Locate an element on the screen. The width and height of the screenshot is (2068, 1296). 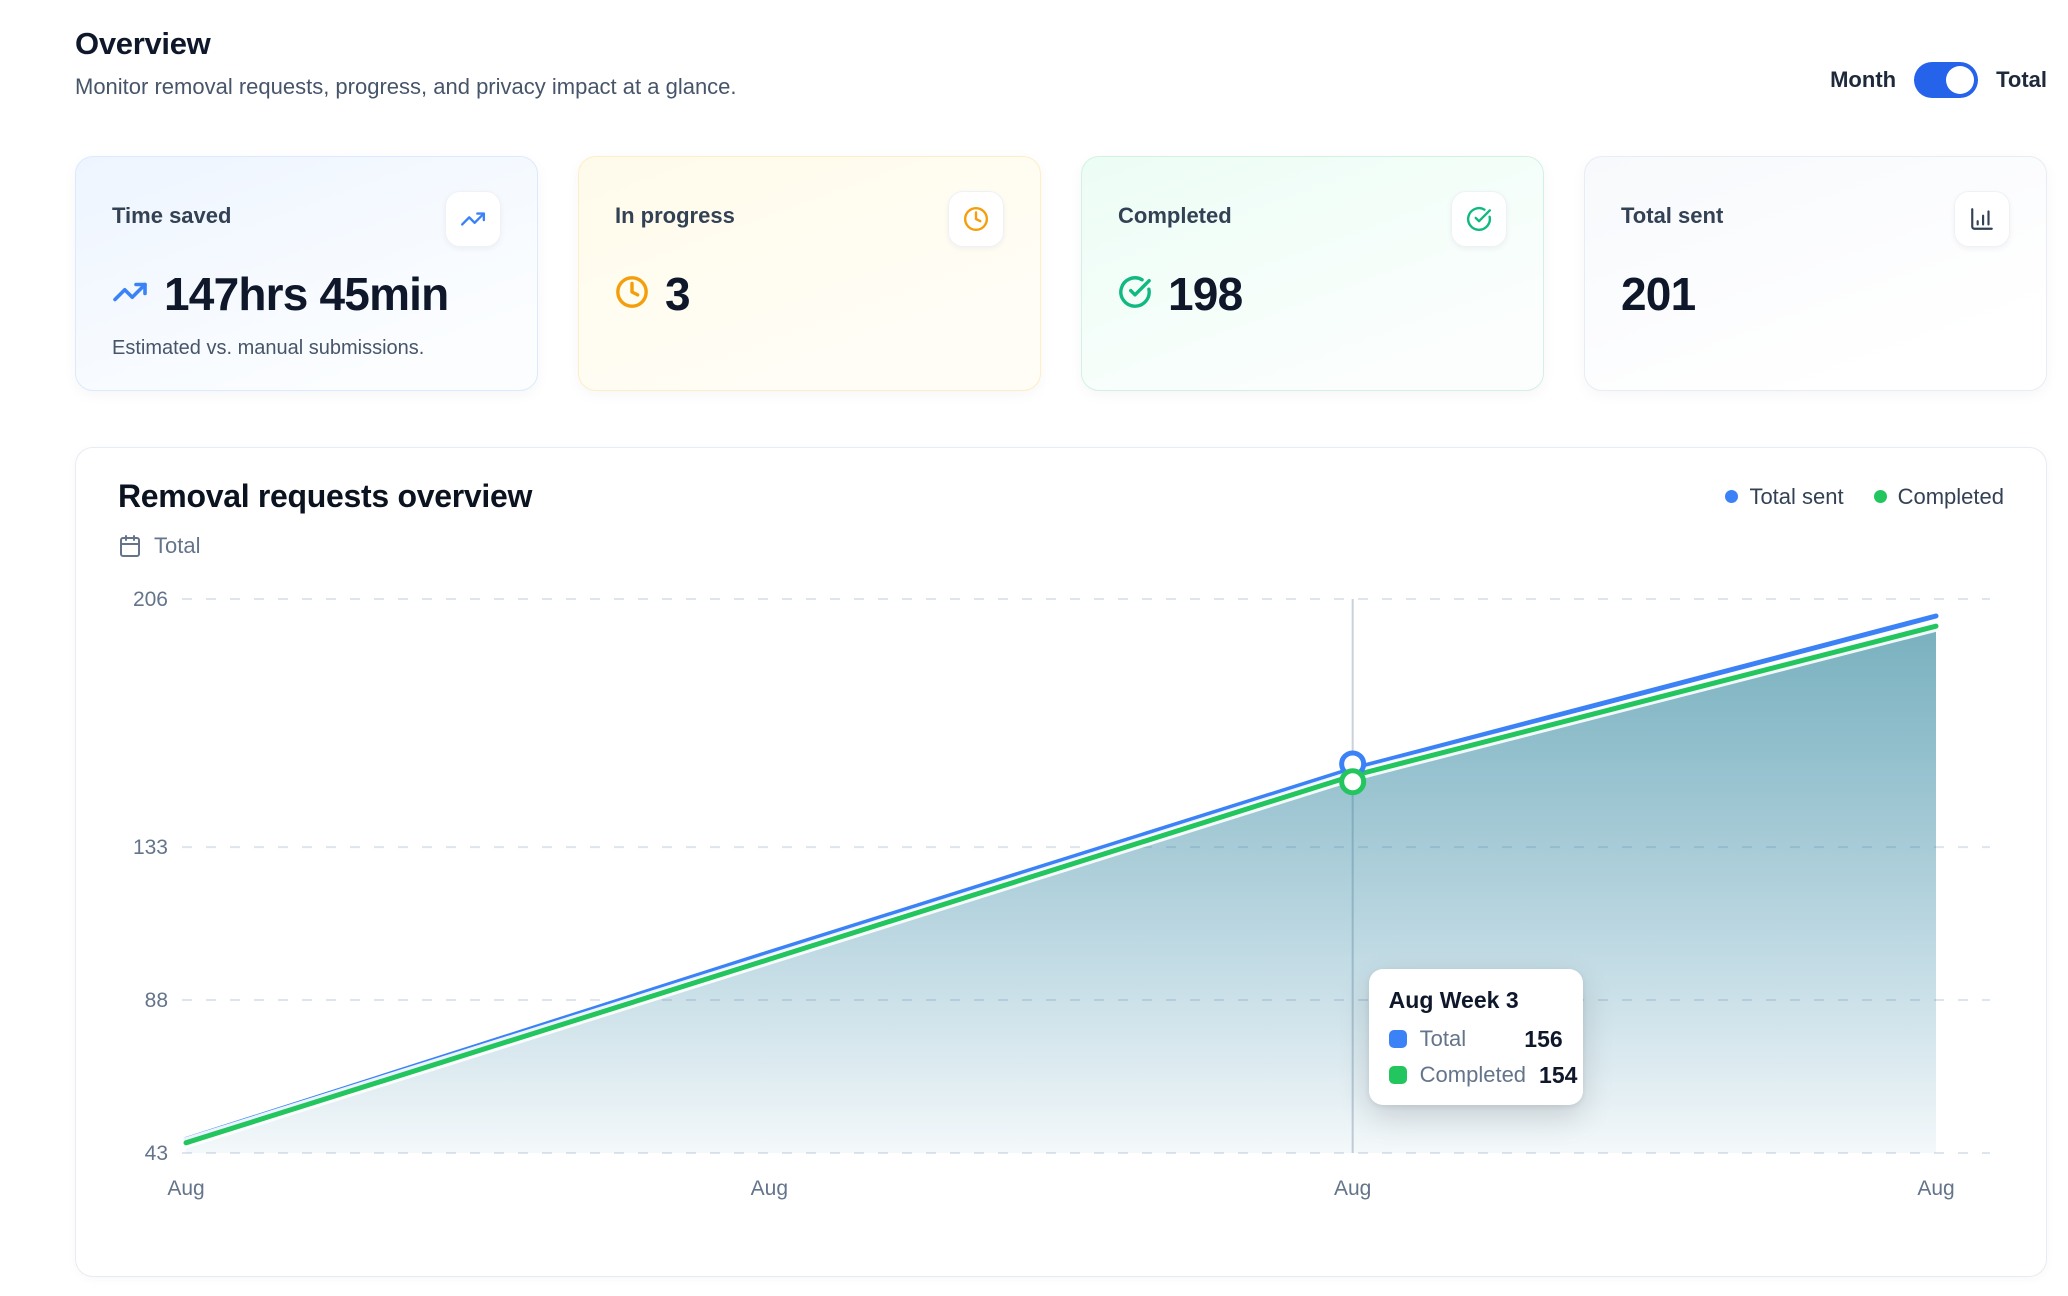
range-label: Total is located at coordinates (177, 545).